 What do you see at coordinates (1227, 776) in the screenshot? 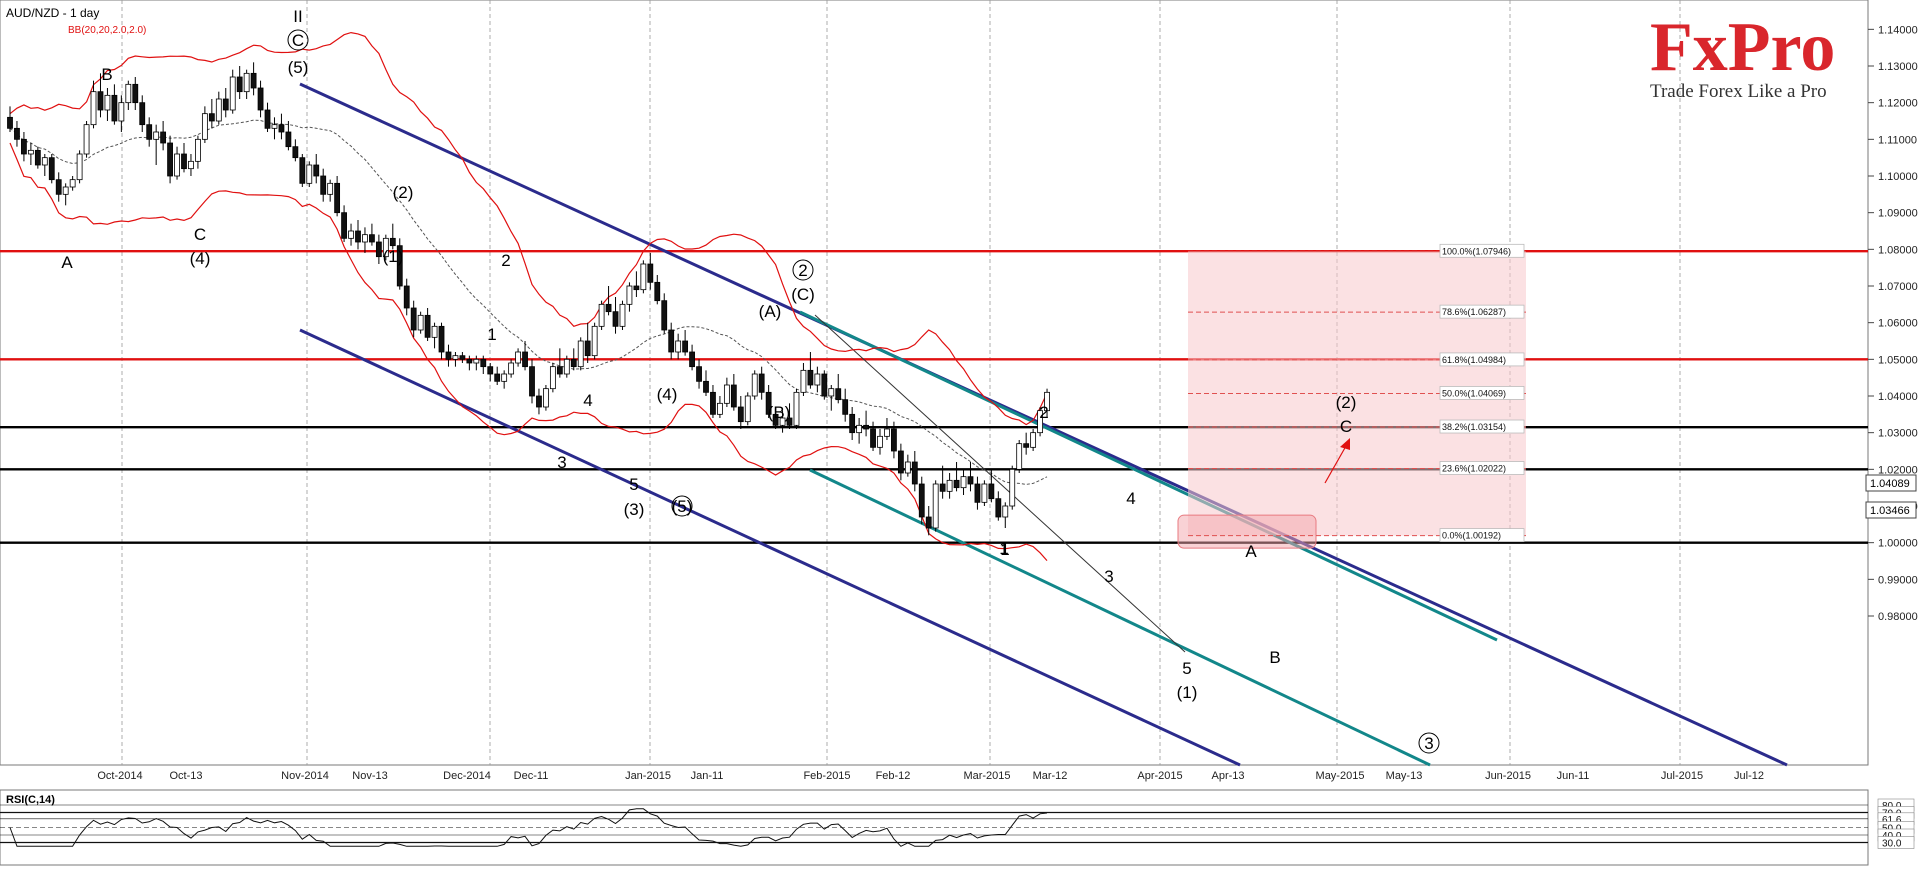
I see `x-tick-label-13: Apr-13` at bounding box center [1227, 776].